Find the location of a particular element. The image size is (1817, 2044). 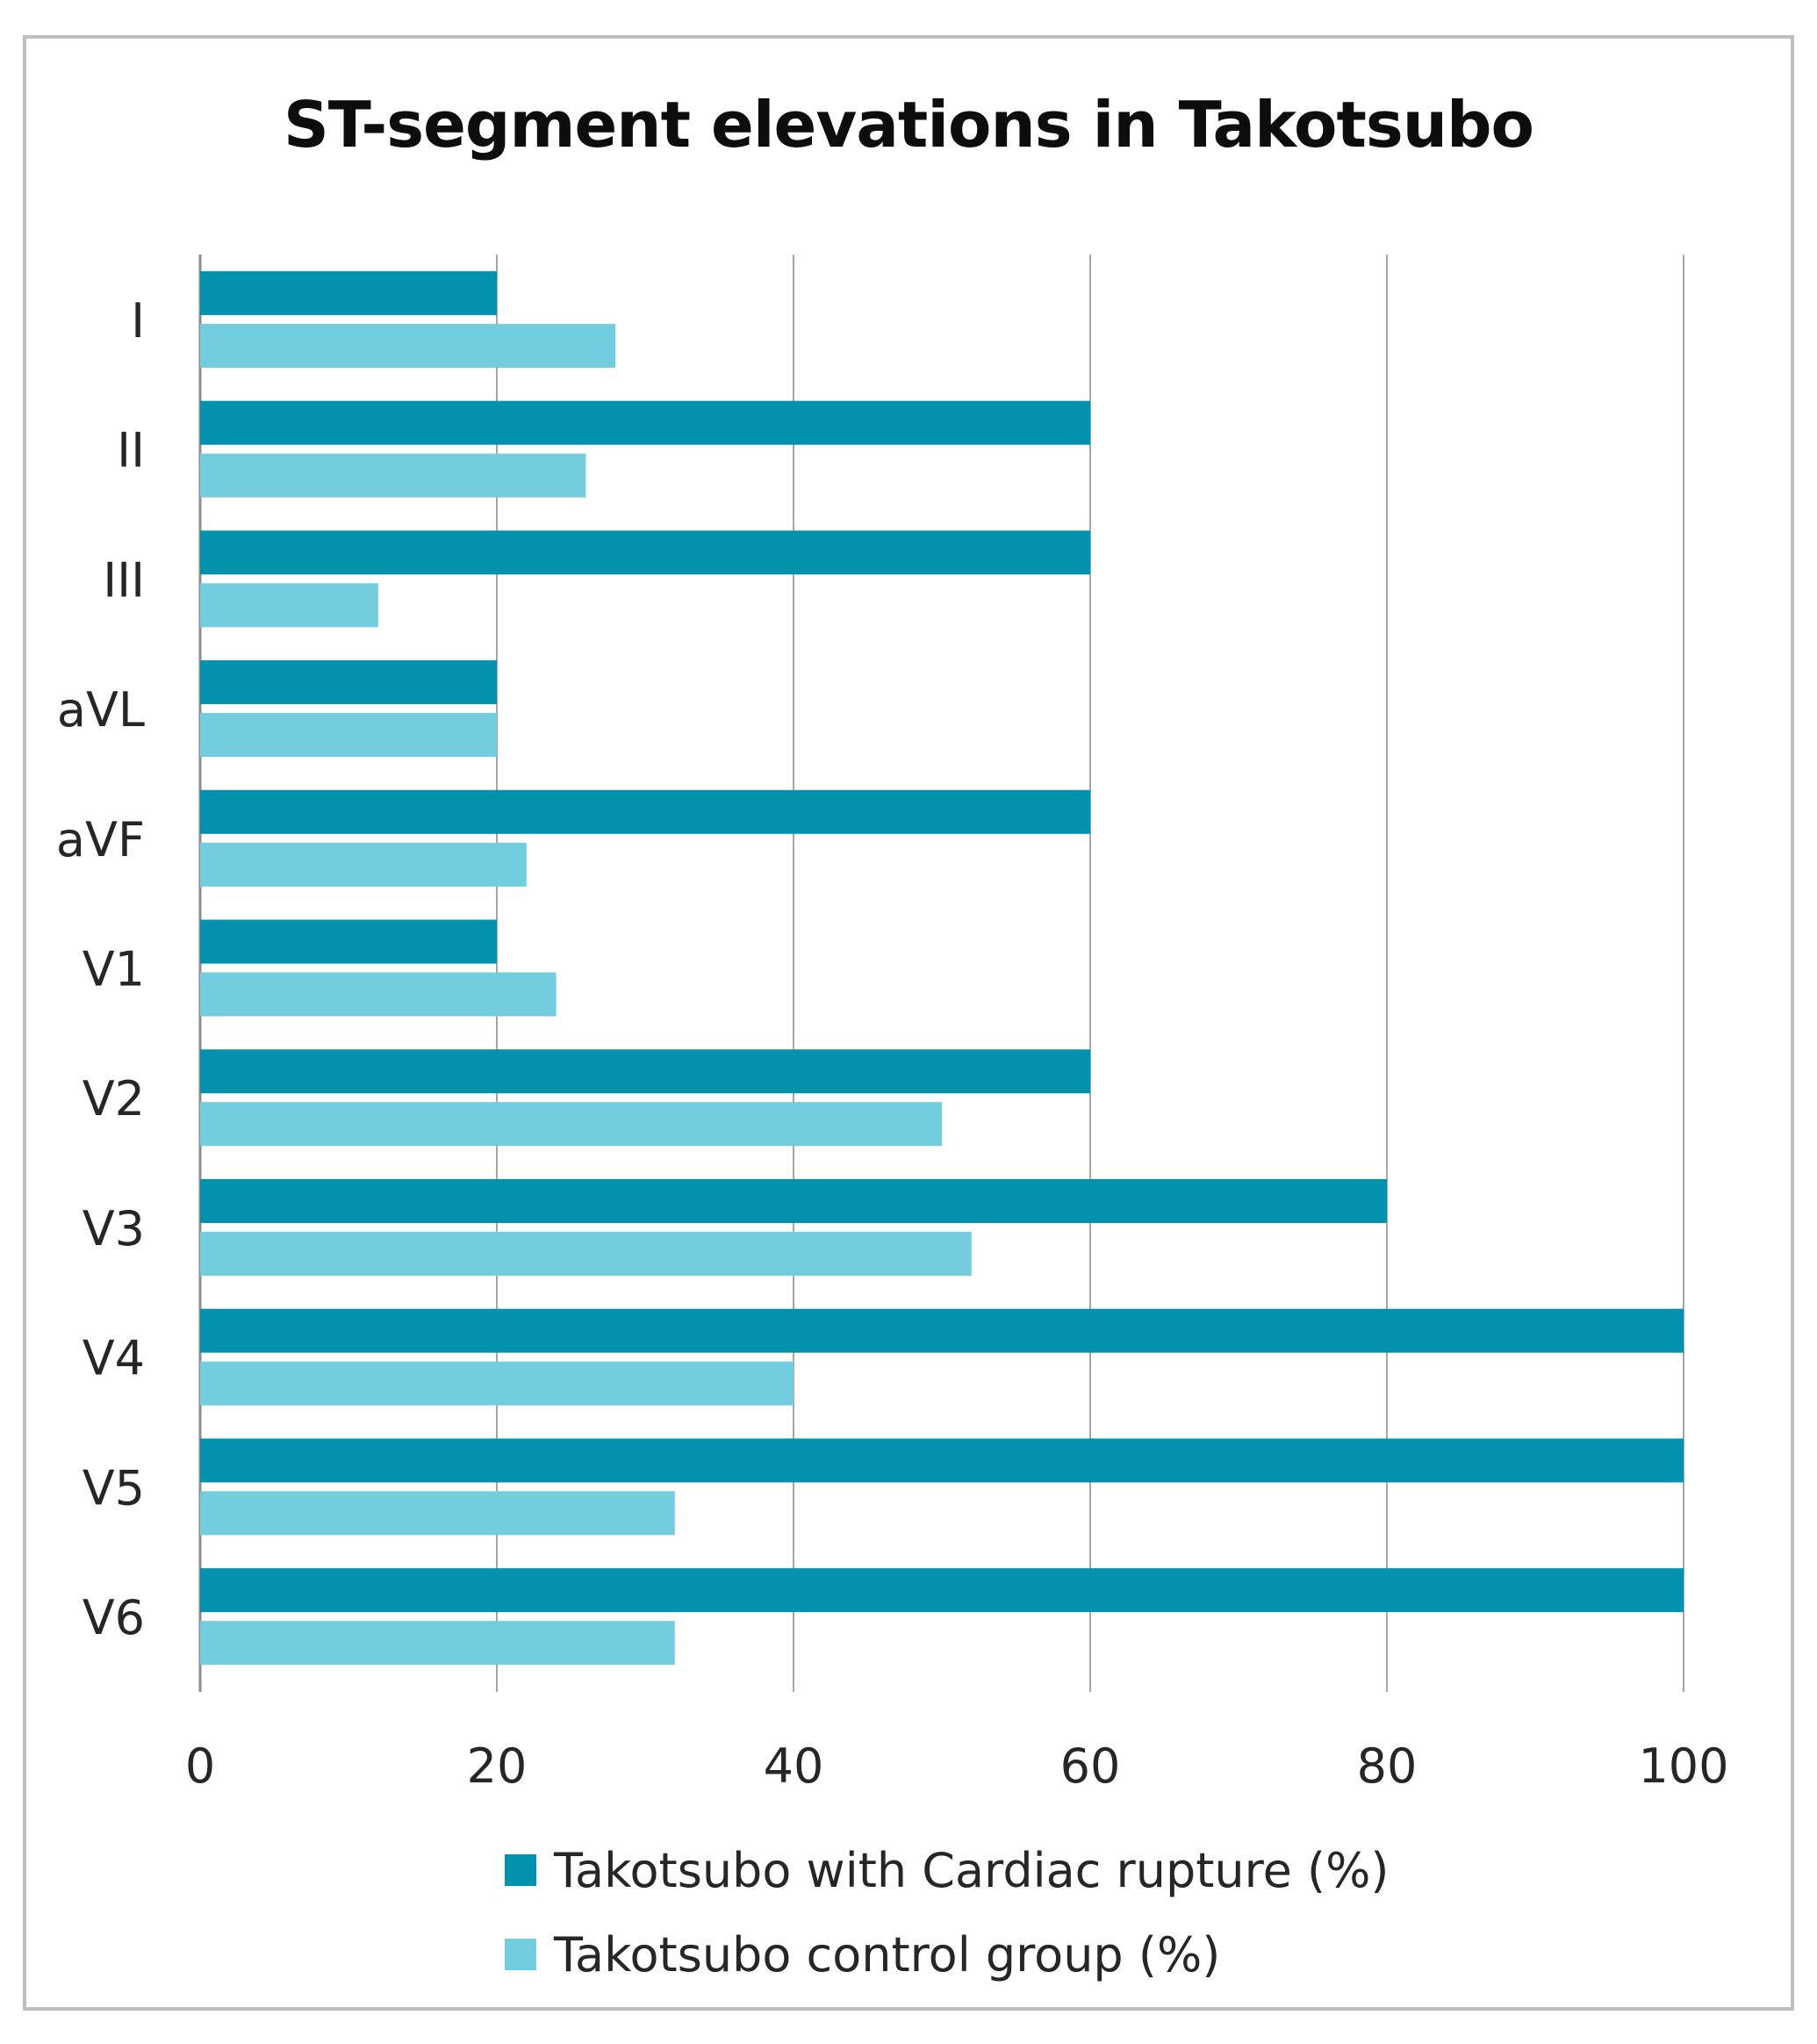

category-label: V6 is located at coordinates (114, 1617).